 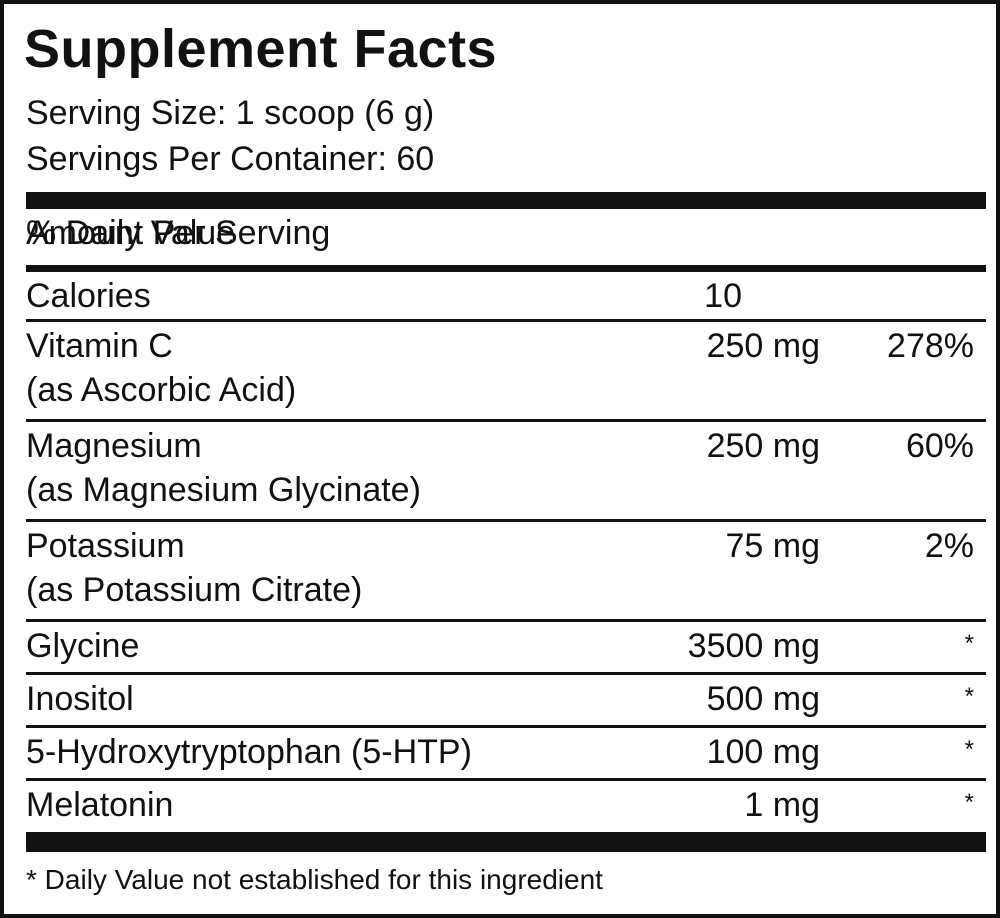 What do you see at coordinates (753, 646) in the screenshot?
I see `amount: 3500 mg` at bounding box center [753, 646].